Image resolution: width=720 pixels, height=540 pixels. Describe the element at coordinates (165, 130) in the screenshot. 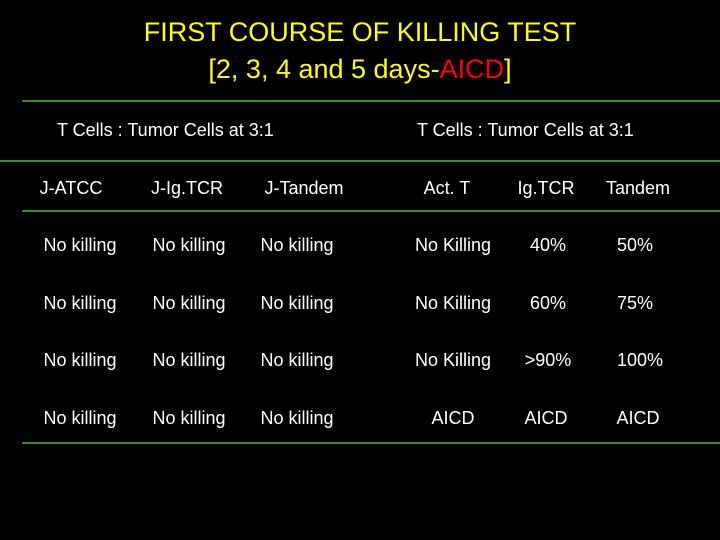

I see `group-label-left: T Cells : Tumor Cells at 3:1` at that location.